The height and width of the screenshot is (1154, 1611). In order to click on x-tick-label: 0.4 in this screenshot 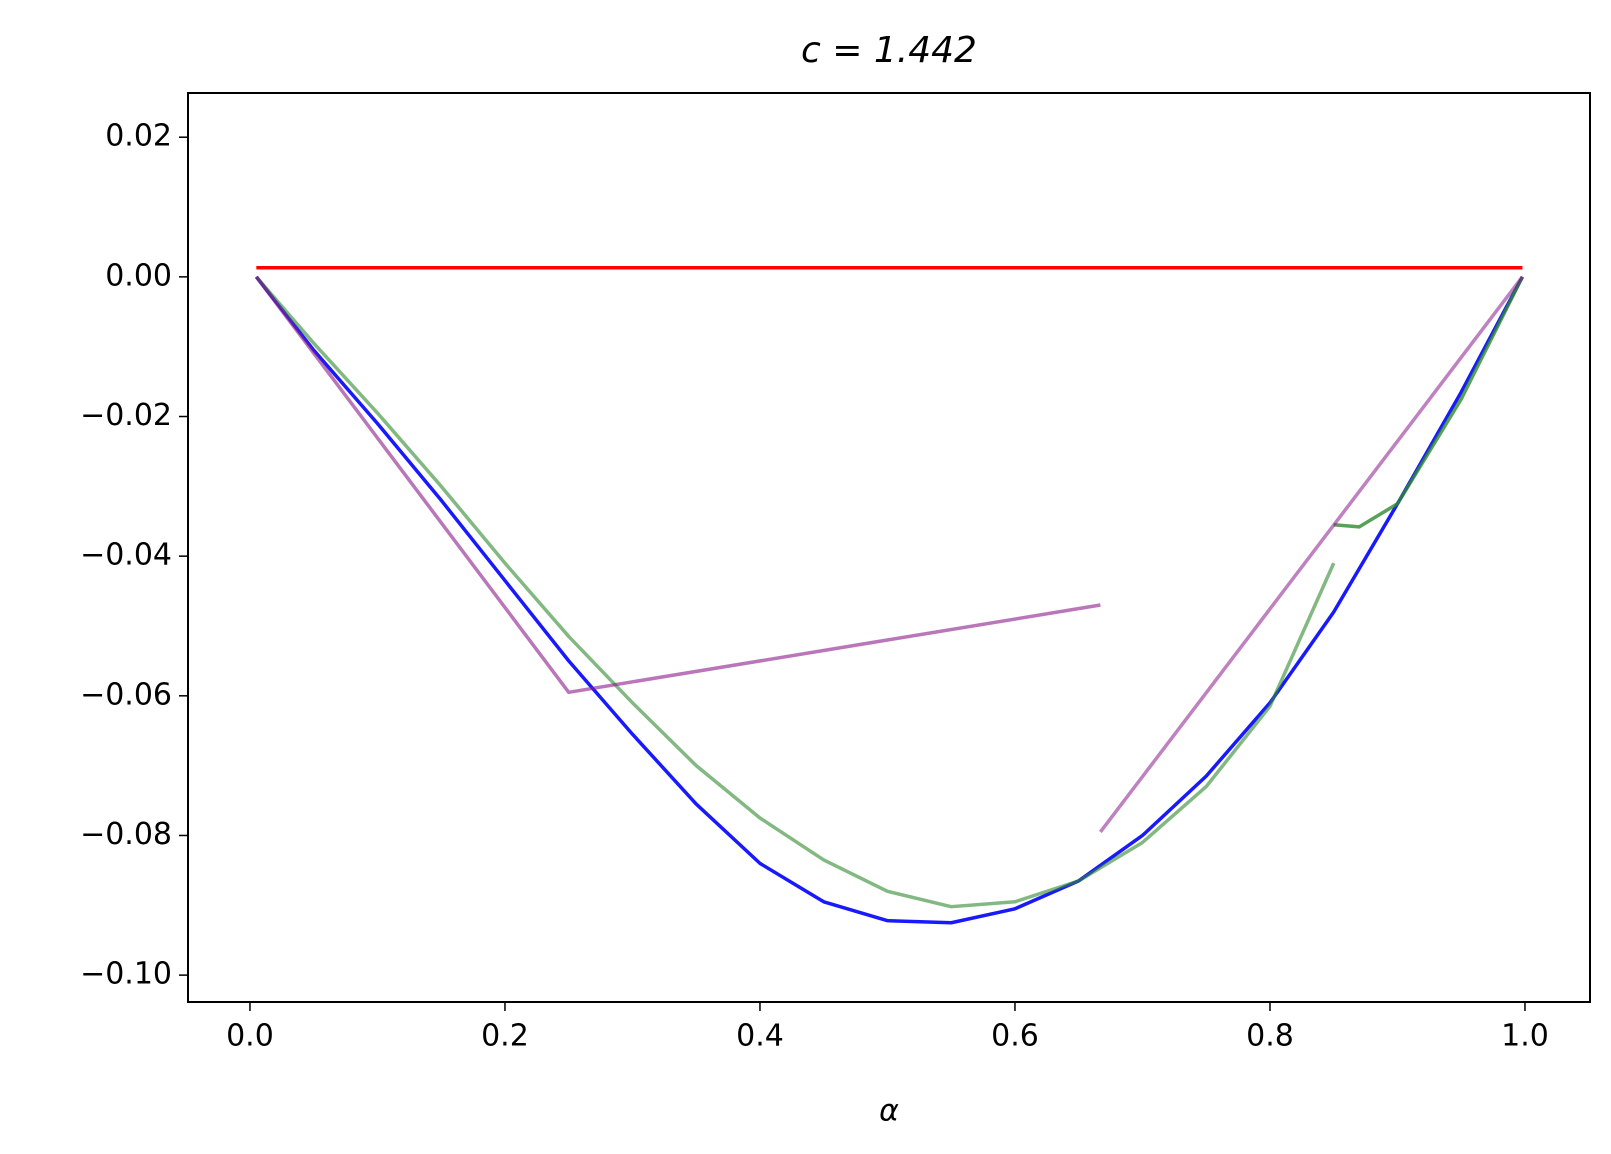, I will do `click(760, 1036)`.